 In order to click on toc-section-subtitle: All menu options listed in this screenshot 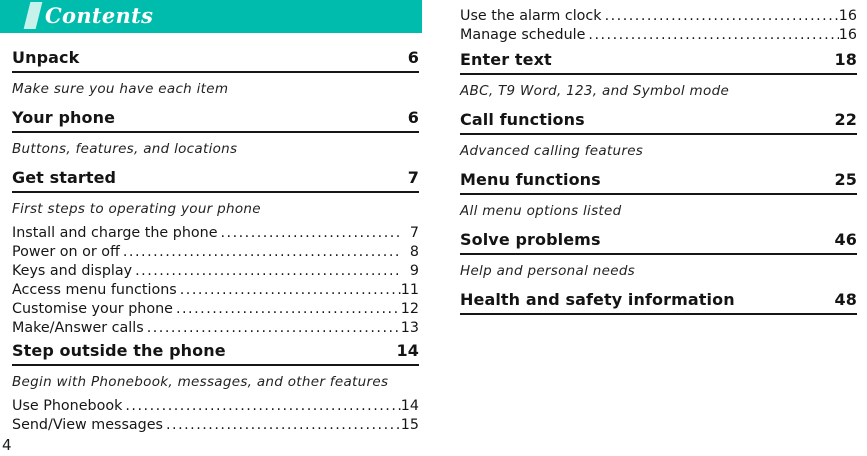, I will do `click(541, 211)`.